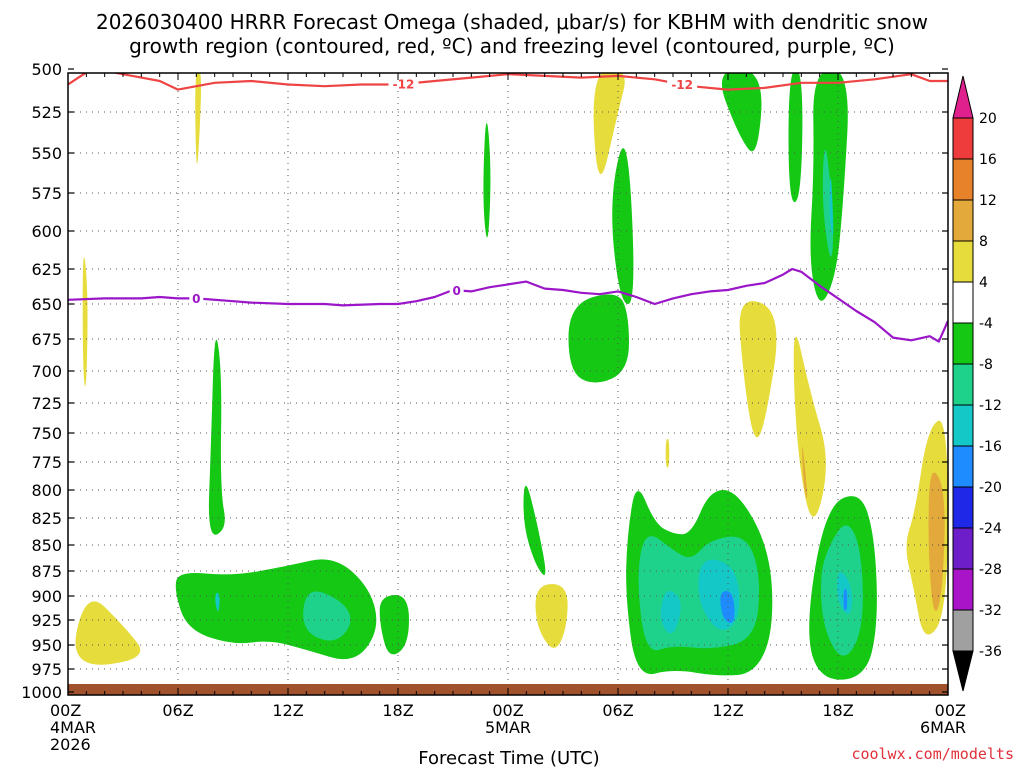 This screenshot has width=1024, height=768. I want to click on x-tick-label-48-0: 00Z, so click(950, 710).